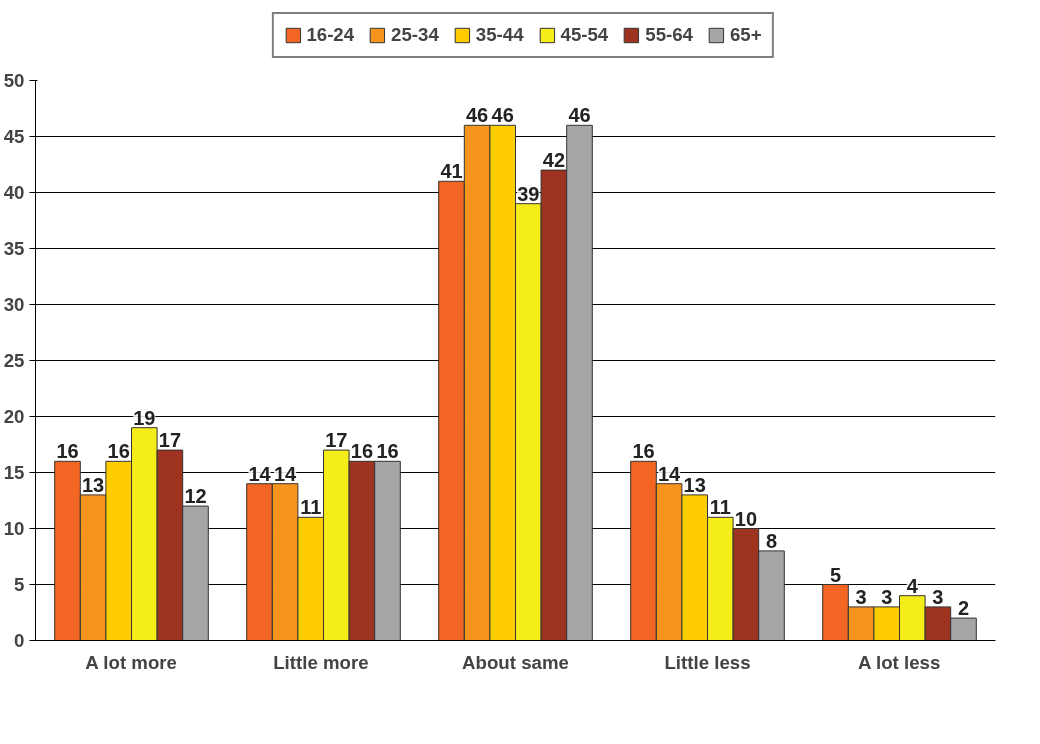 The width and height of the screenshot is (1040, 744). What do you see at coordinates (499, 35) in the screenshot?
I see `legend-label: 35-44` at bounding box center [499, 35].